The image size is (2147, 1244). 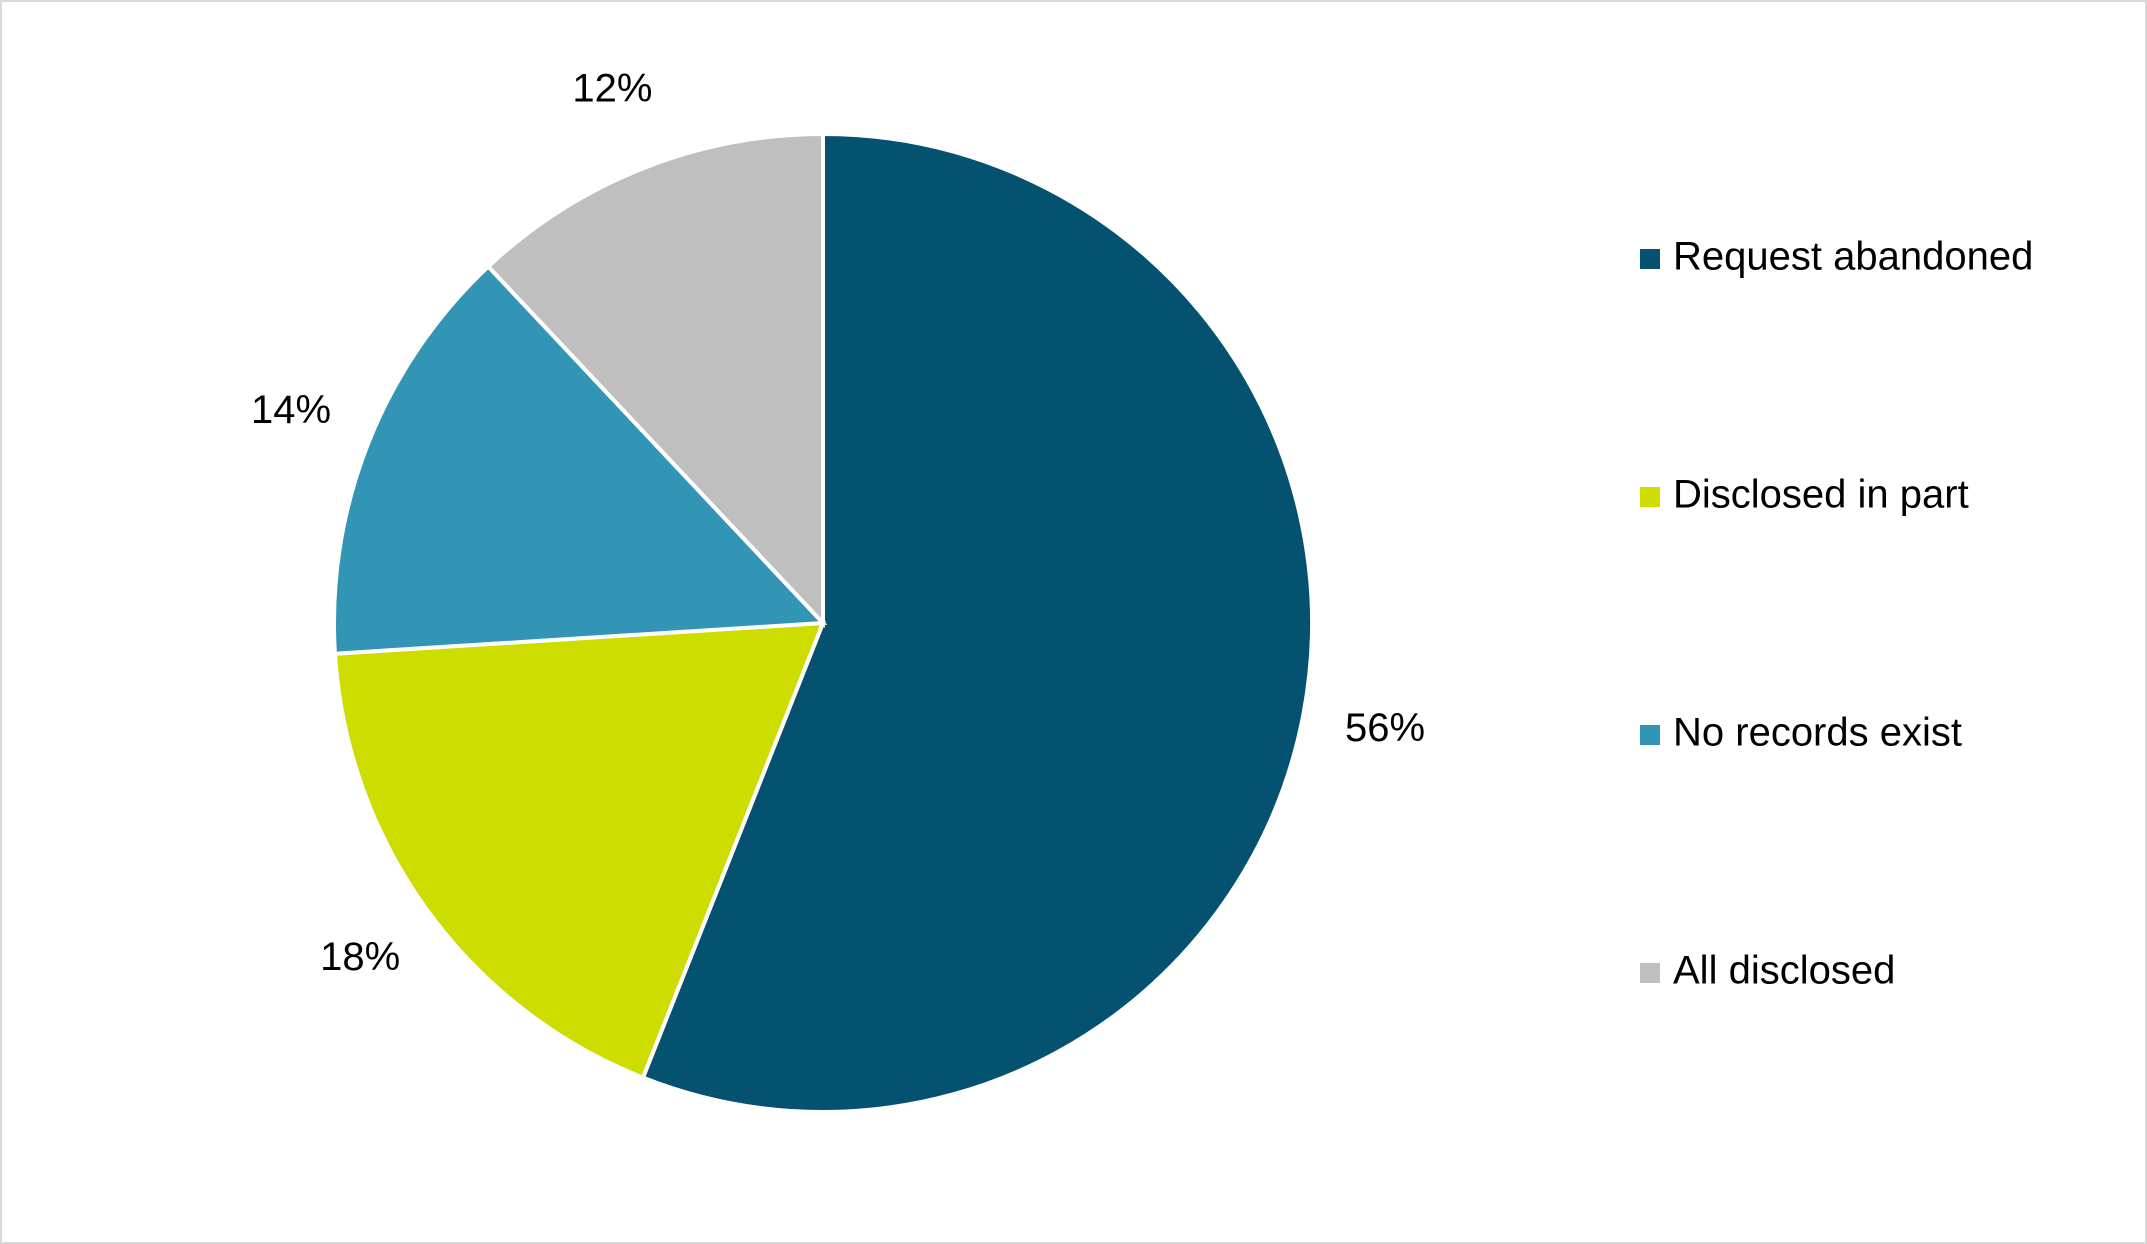 I want to click on data-label: 12%, so click(x=612, y=89).